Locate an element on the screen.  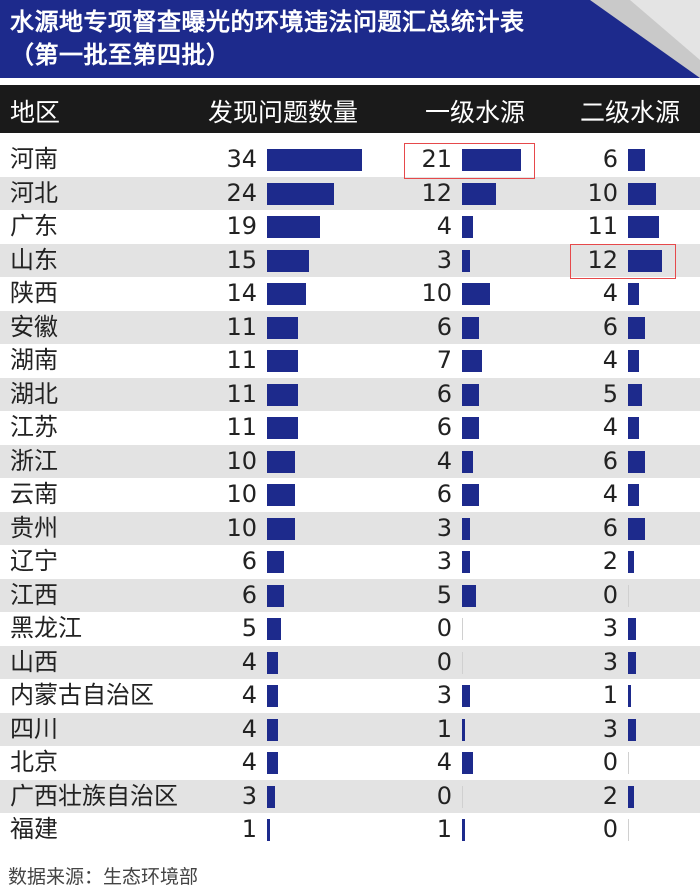
level2-value: 11 is located at coordinates (602, 226).